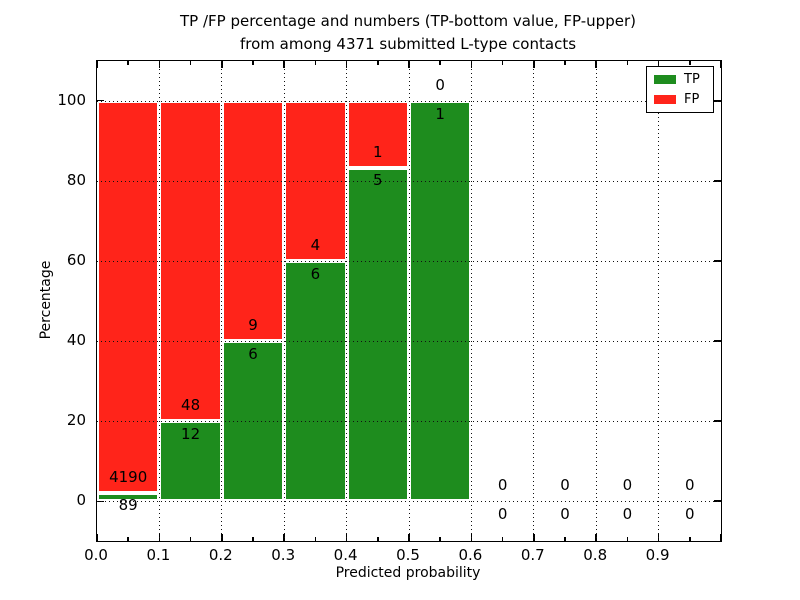 This screenshot has height=600, width=800. I want to click on y-tick-label: 60, so click(76, 260).